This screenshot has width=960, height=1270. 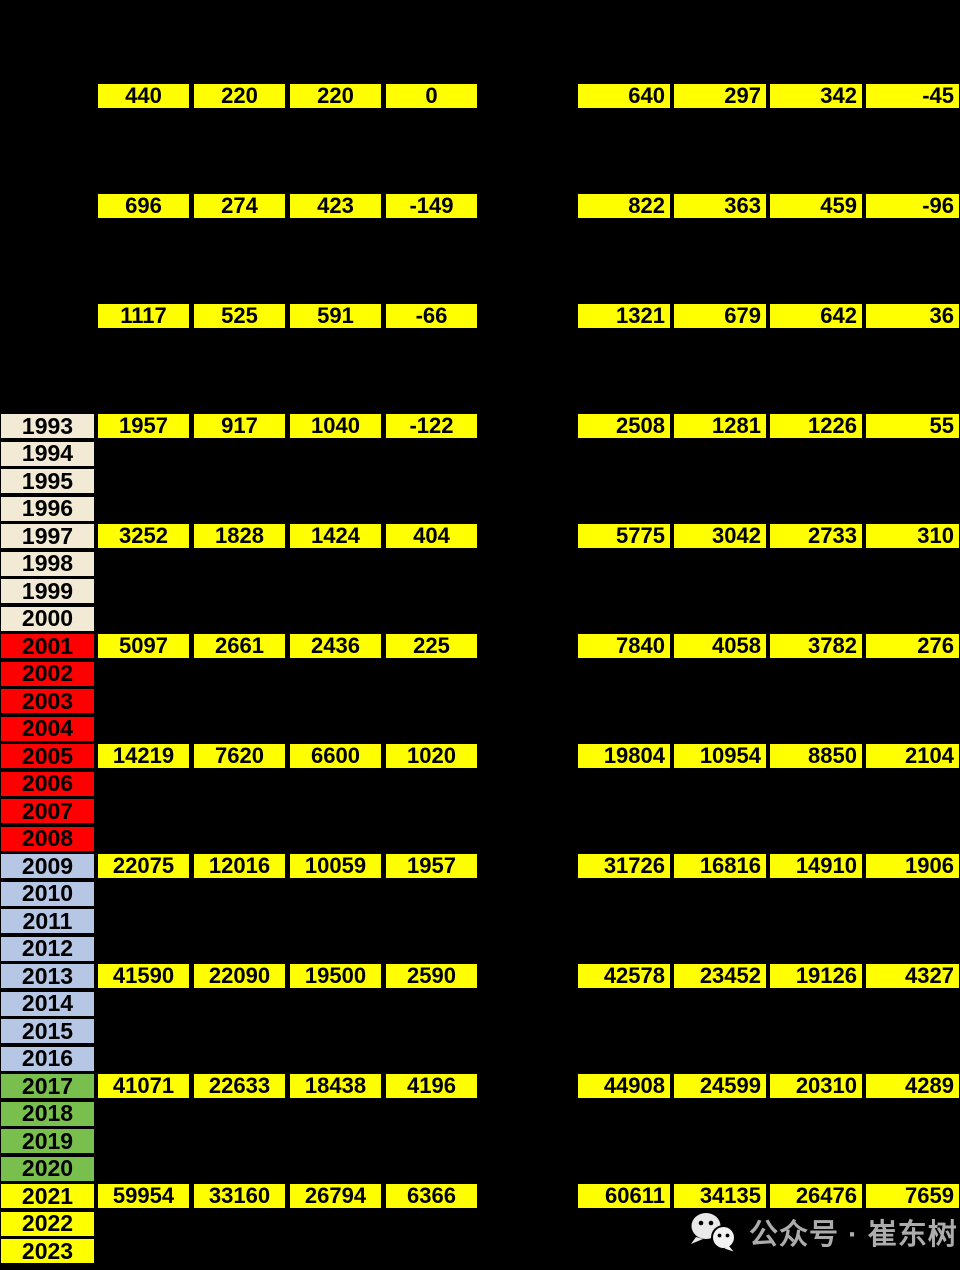 I want to click on data-cell: 19126, so click(x=816, y=976).